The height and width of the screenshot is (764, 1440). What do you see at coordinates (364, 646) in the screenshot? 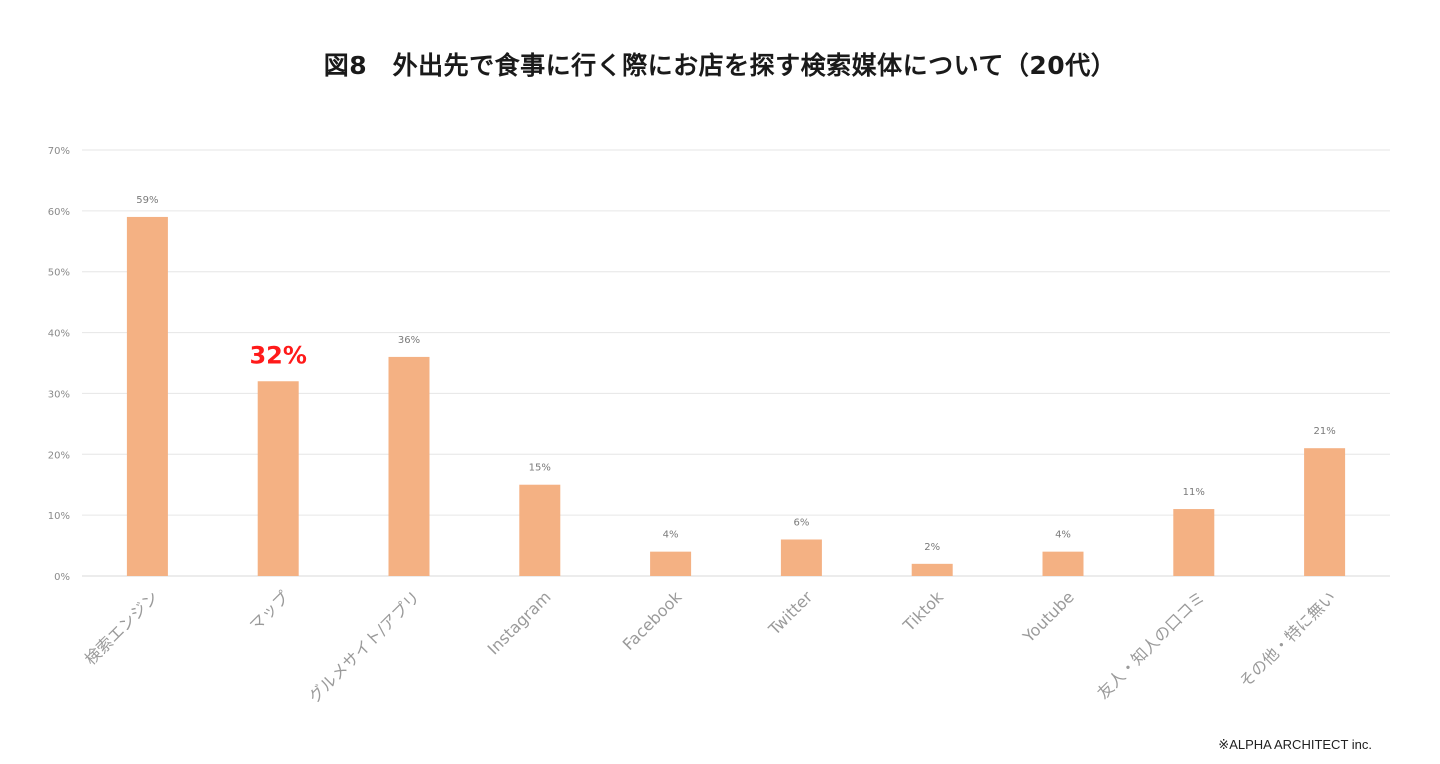
I see `category-label: グルメサイト/アプリ` at bounding box center [364, 646].